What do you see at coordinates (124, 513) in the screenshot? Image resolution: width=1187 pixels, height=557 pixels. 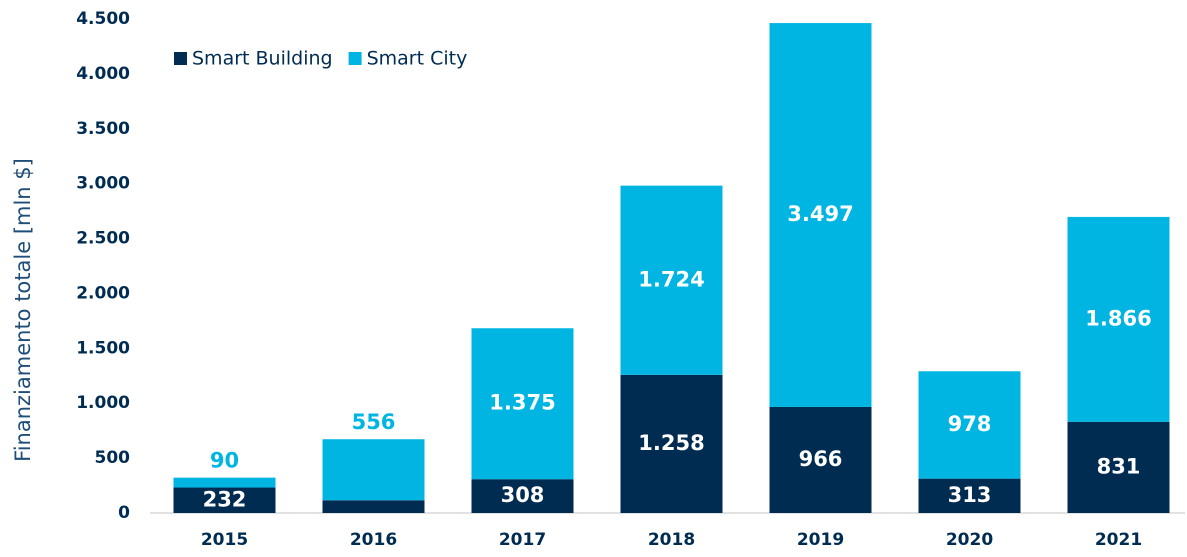 I see `y-tick-label: 0` at bounding box center [124, 513].